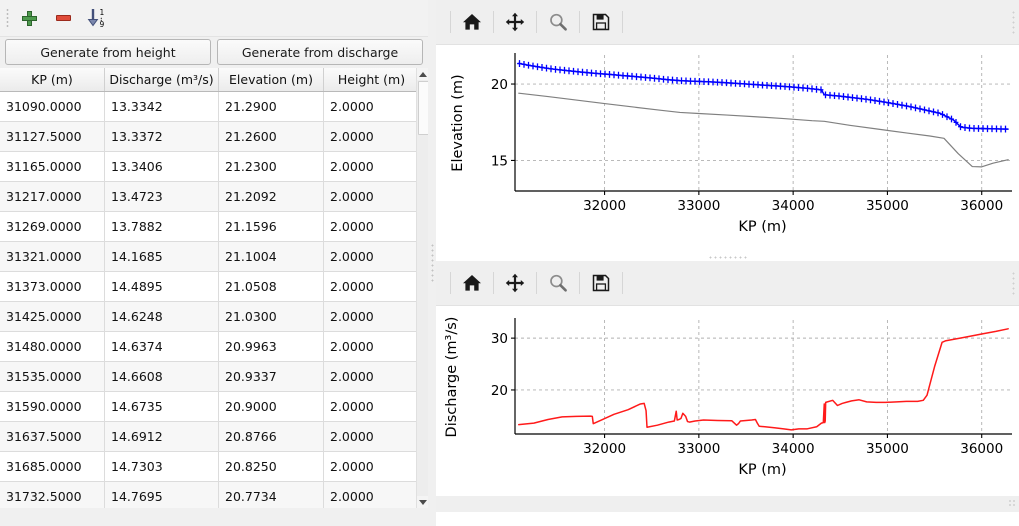  What do you see at coordinates (161, 316) in the screenshot?
I see `cell-discharge: 14.6248` at bounding box center [161, 316].